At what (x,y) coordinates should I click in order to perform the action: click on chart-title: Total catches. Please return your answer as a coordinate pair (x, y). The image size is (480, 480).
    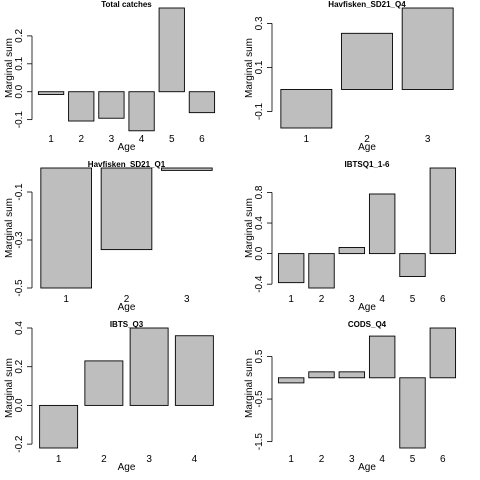
    Looking at the image, I should click on (126, 4).